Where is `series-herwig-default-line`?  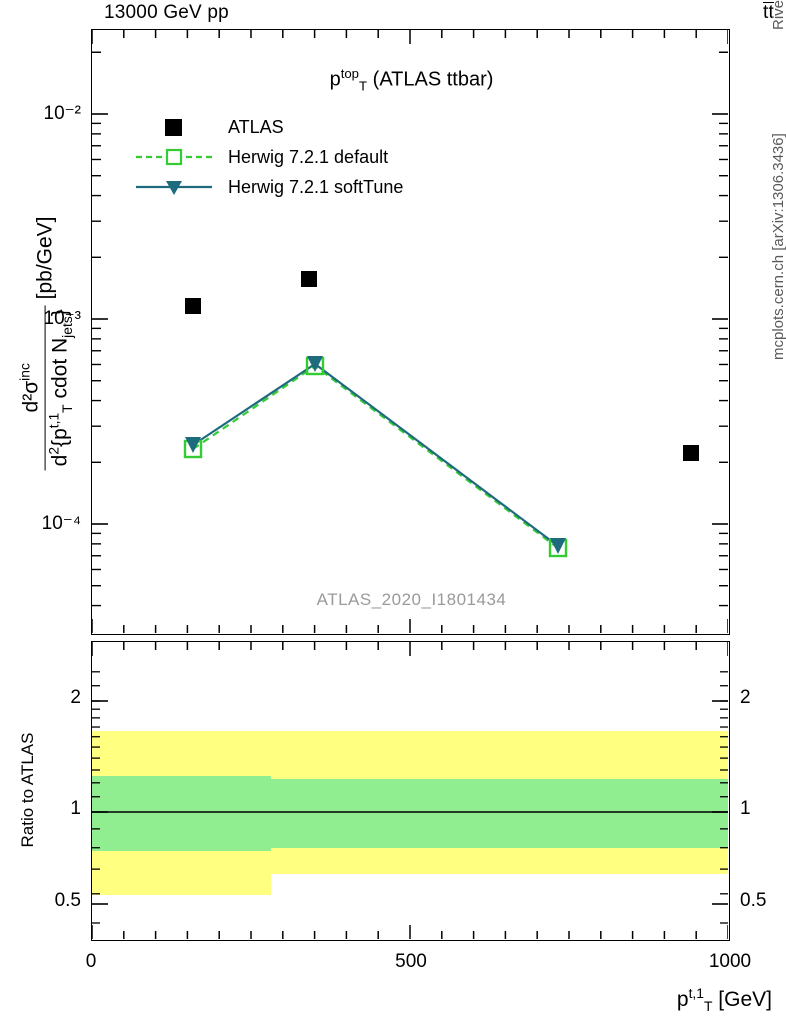 series-herwig-default-line is located at coordinates (375, 456).